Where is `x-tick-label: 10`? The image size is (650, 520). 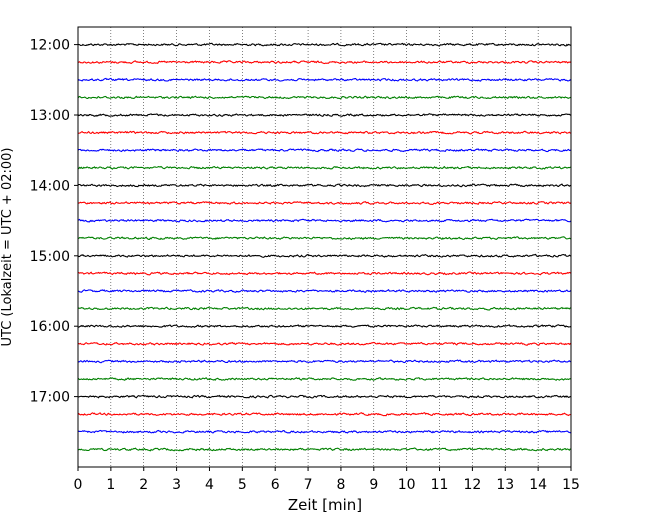
x-tick-label: 10 is located at coordinates (407, 485).